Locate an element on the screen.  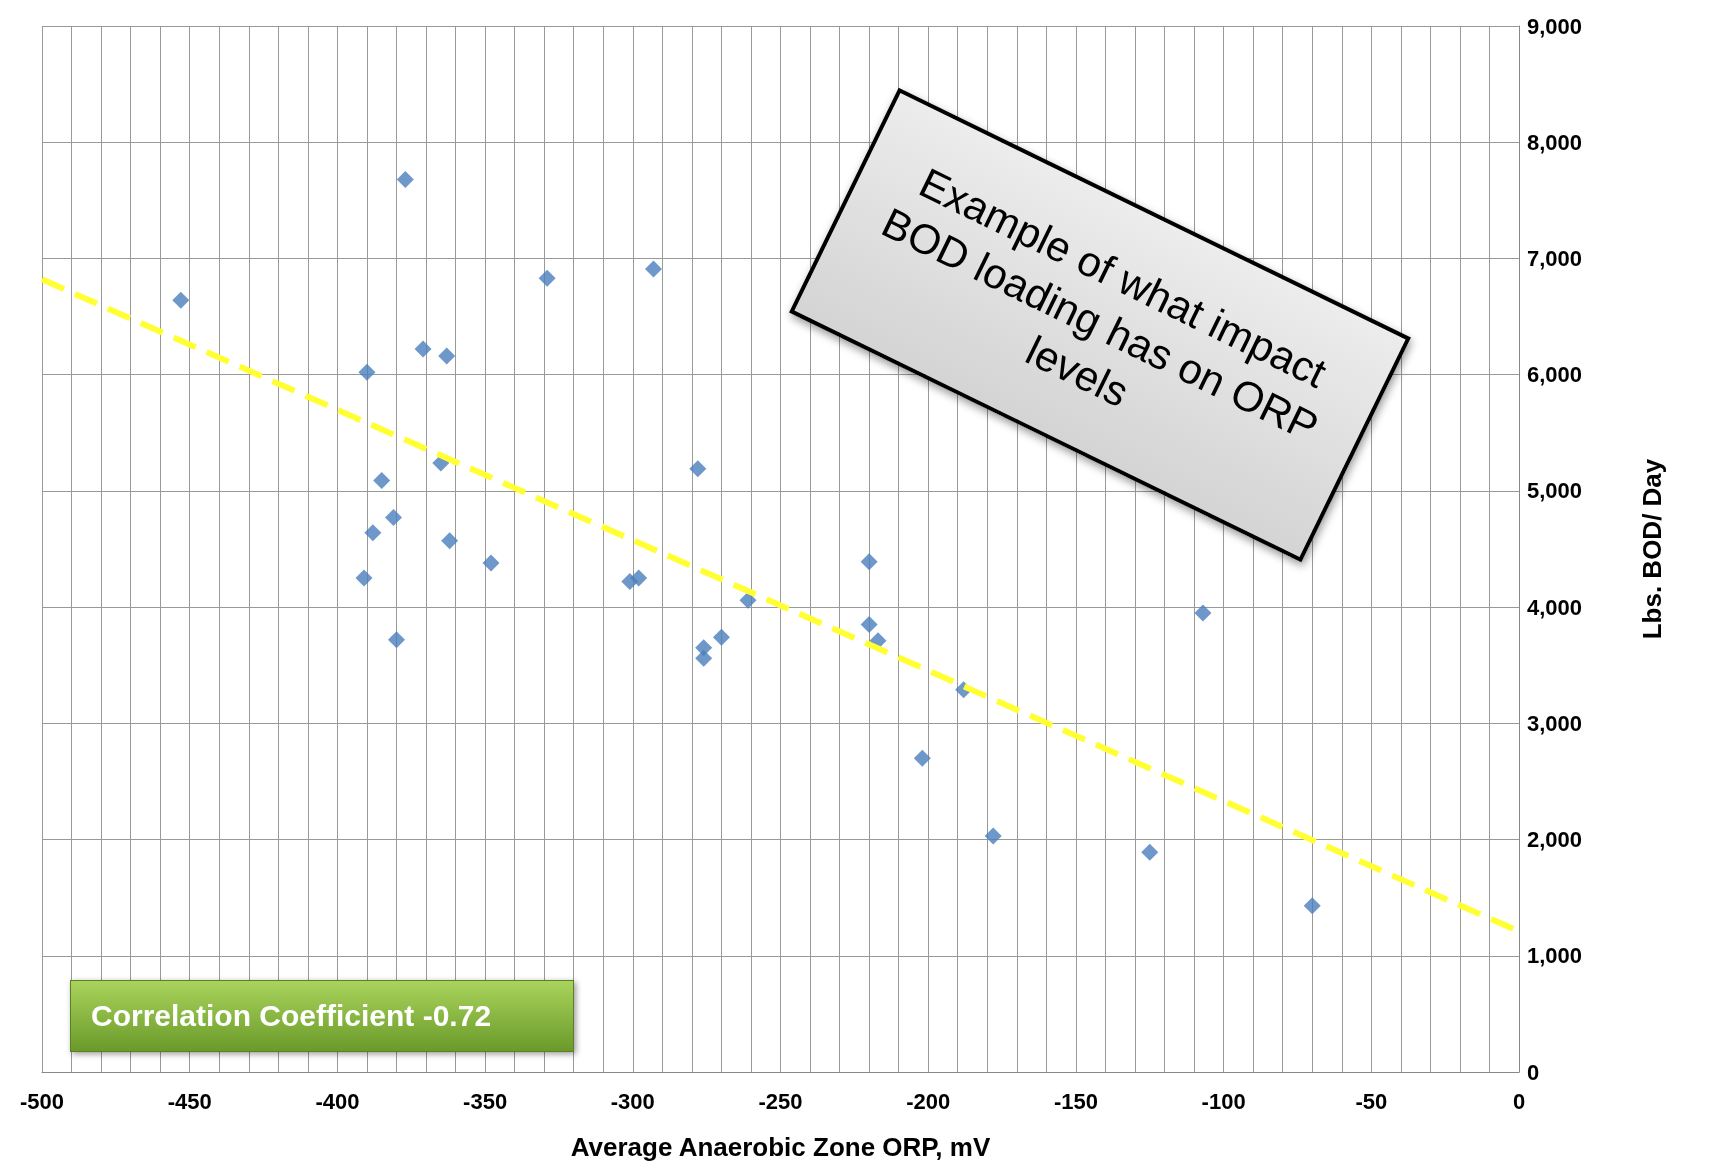
x-tick-label: -50 is located at coordinates (1371, 1101).